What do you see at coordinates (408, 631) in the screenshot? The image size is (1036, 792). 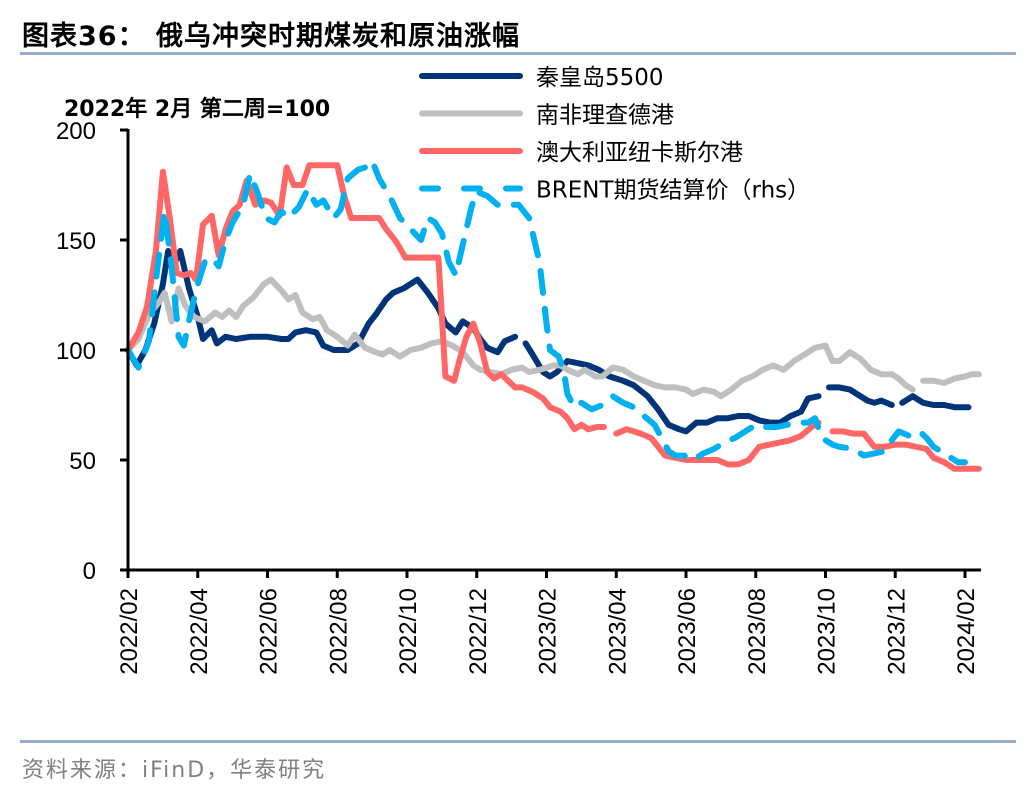 I see `x-tick-label: 2022/10` at bounding box center [408, 631].